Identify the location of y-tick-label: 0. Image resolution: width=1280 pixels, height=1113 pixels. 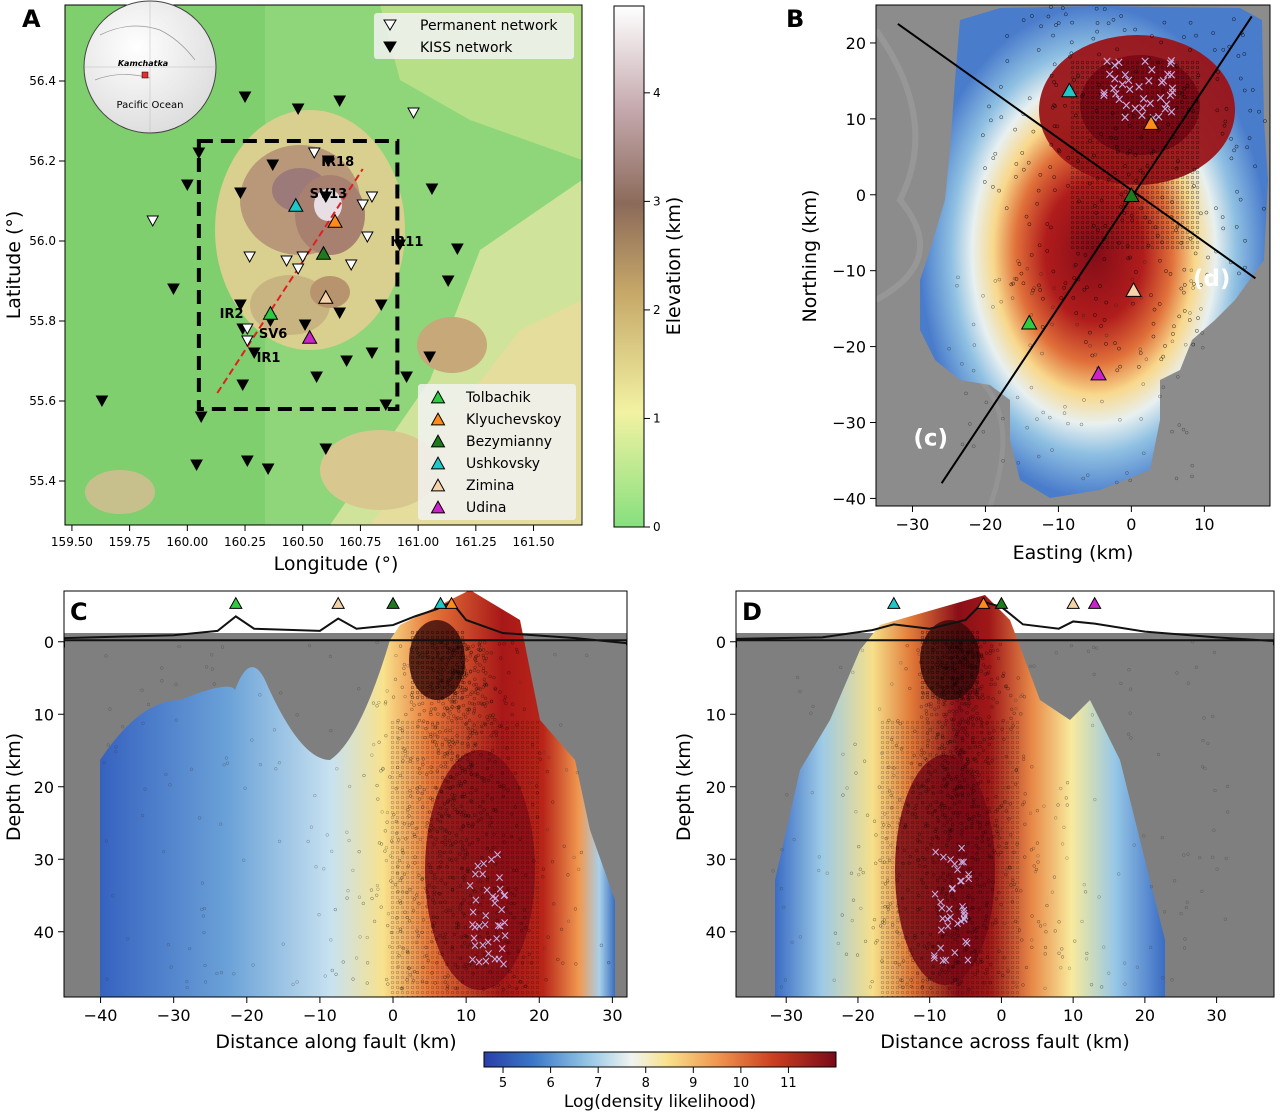
(721, 642).